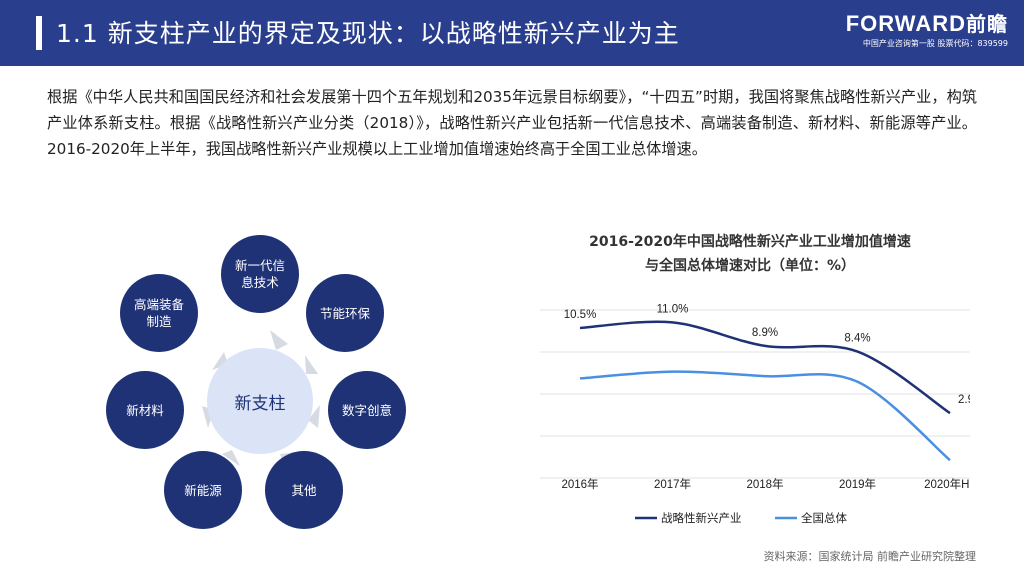  Describe the element at coordinates (935, 43) in the screenshot. I see `logo-subtitle: 中国产业咨询第一股 股票代码：839599` at that location.